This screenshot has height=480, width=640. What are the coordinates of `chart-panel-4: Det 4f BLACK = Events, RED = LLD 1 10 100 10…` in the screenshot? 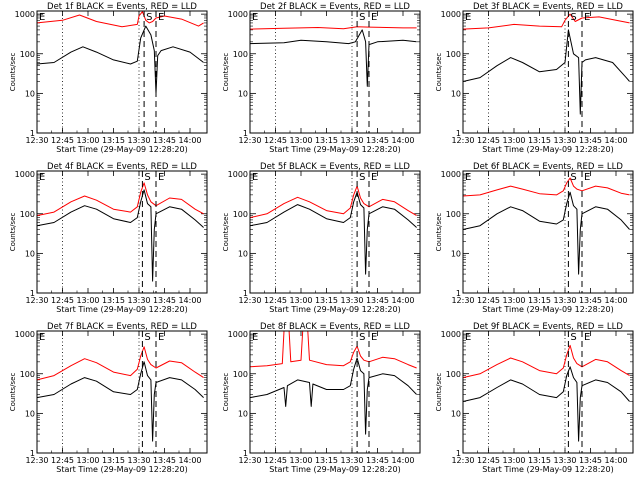 It's located at (108, 238).